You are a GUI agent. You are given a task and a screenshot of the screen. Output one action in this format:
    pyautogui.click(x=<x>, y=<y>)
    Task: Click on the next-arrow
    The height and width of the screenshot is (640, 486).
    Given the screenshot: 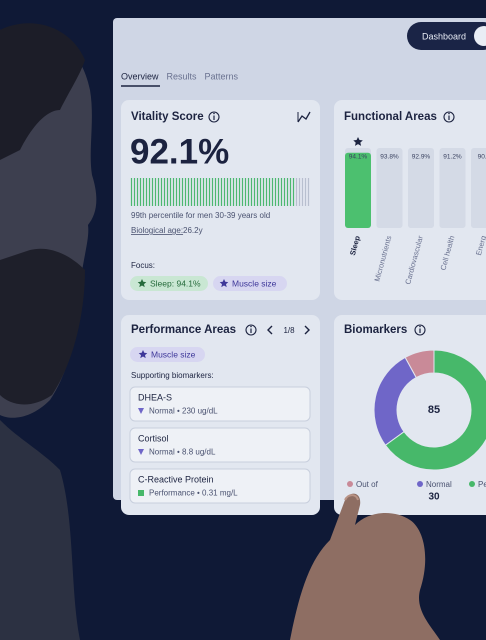 What is the action you would take?
    pyautogui.click(x=307, y=330)
    